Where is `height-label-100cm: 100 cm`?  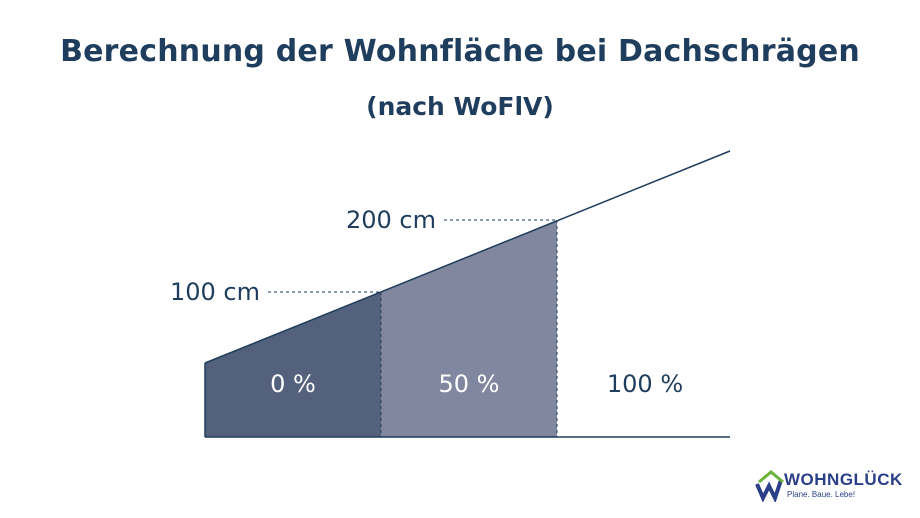 height-label-100cm: 100 cm is located at coordinates (215, 292).